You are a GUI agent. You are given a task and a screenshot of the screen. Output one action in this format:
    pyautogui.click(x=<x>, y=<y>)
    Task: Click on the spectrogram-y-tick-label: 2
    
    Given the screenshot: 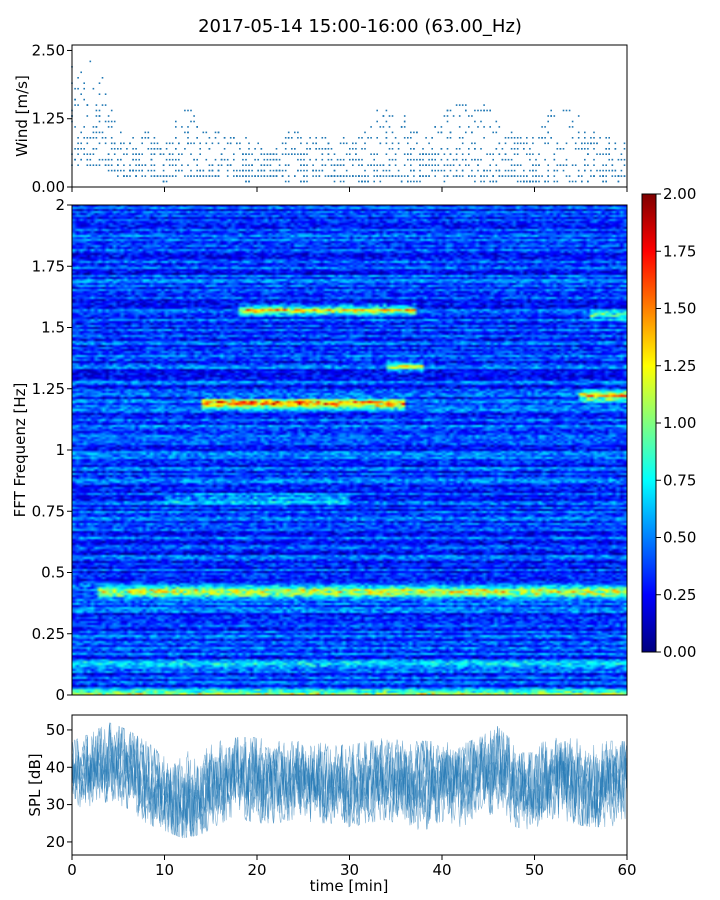 What is the action you would take?
    pyautogui.click(x=60, y=205)
    